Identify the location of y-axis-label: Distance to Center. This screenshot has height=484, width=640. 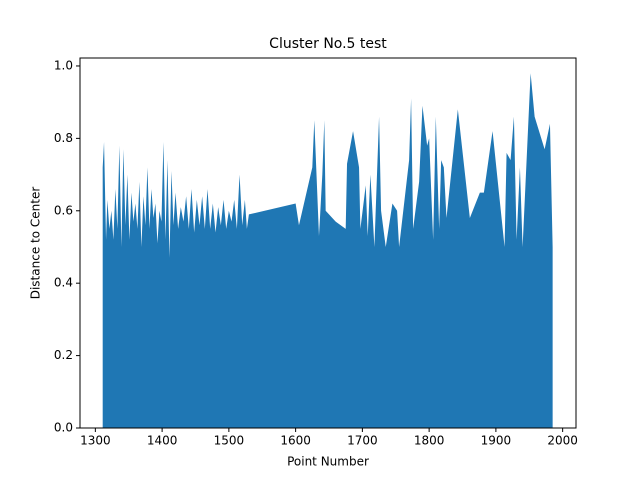
(36, 243).